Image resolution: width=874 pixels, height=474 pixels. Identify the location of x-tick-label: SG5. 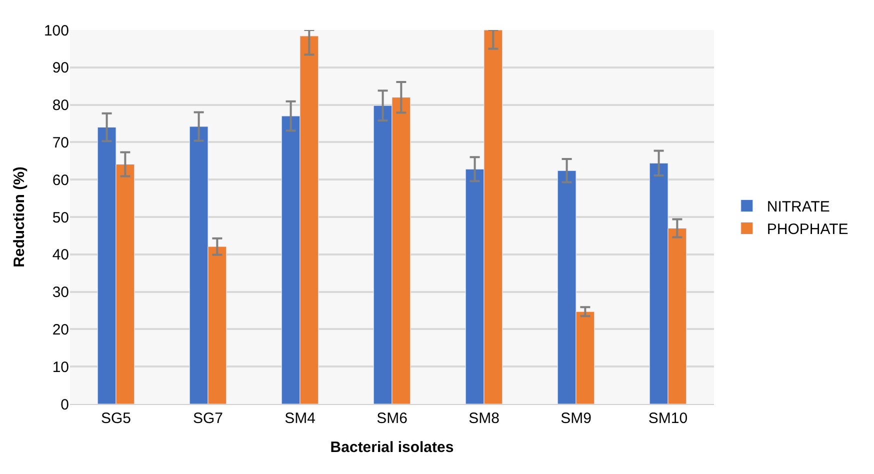
(116, 418).